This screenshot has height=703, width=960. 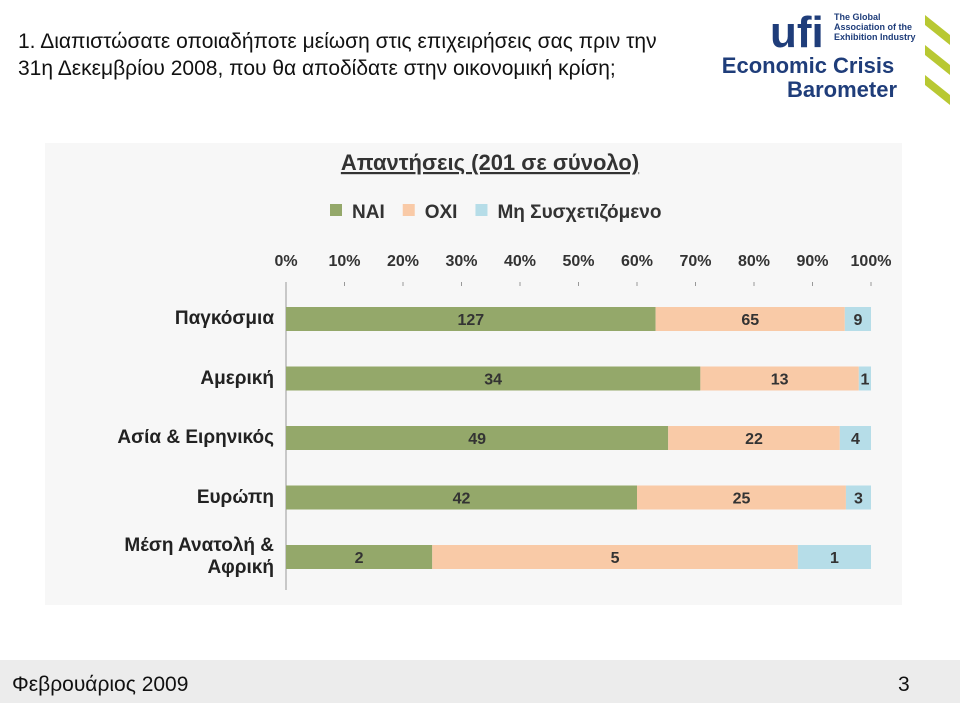 I want to click on category-label: Μέση Ανατολή & Αφρική, so click(x=199, y=556).